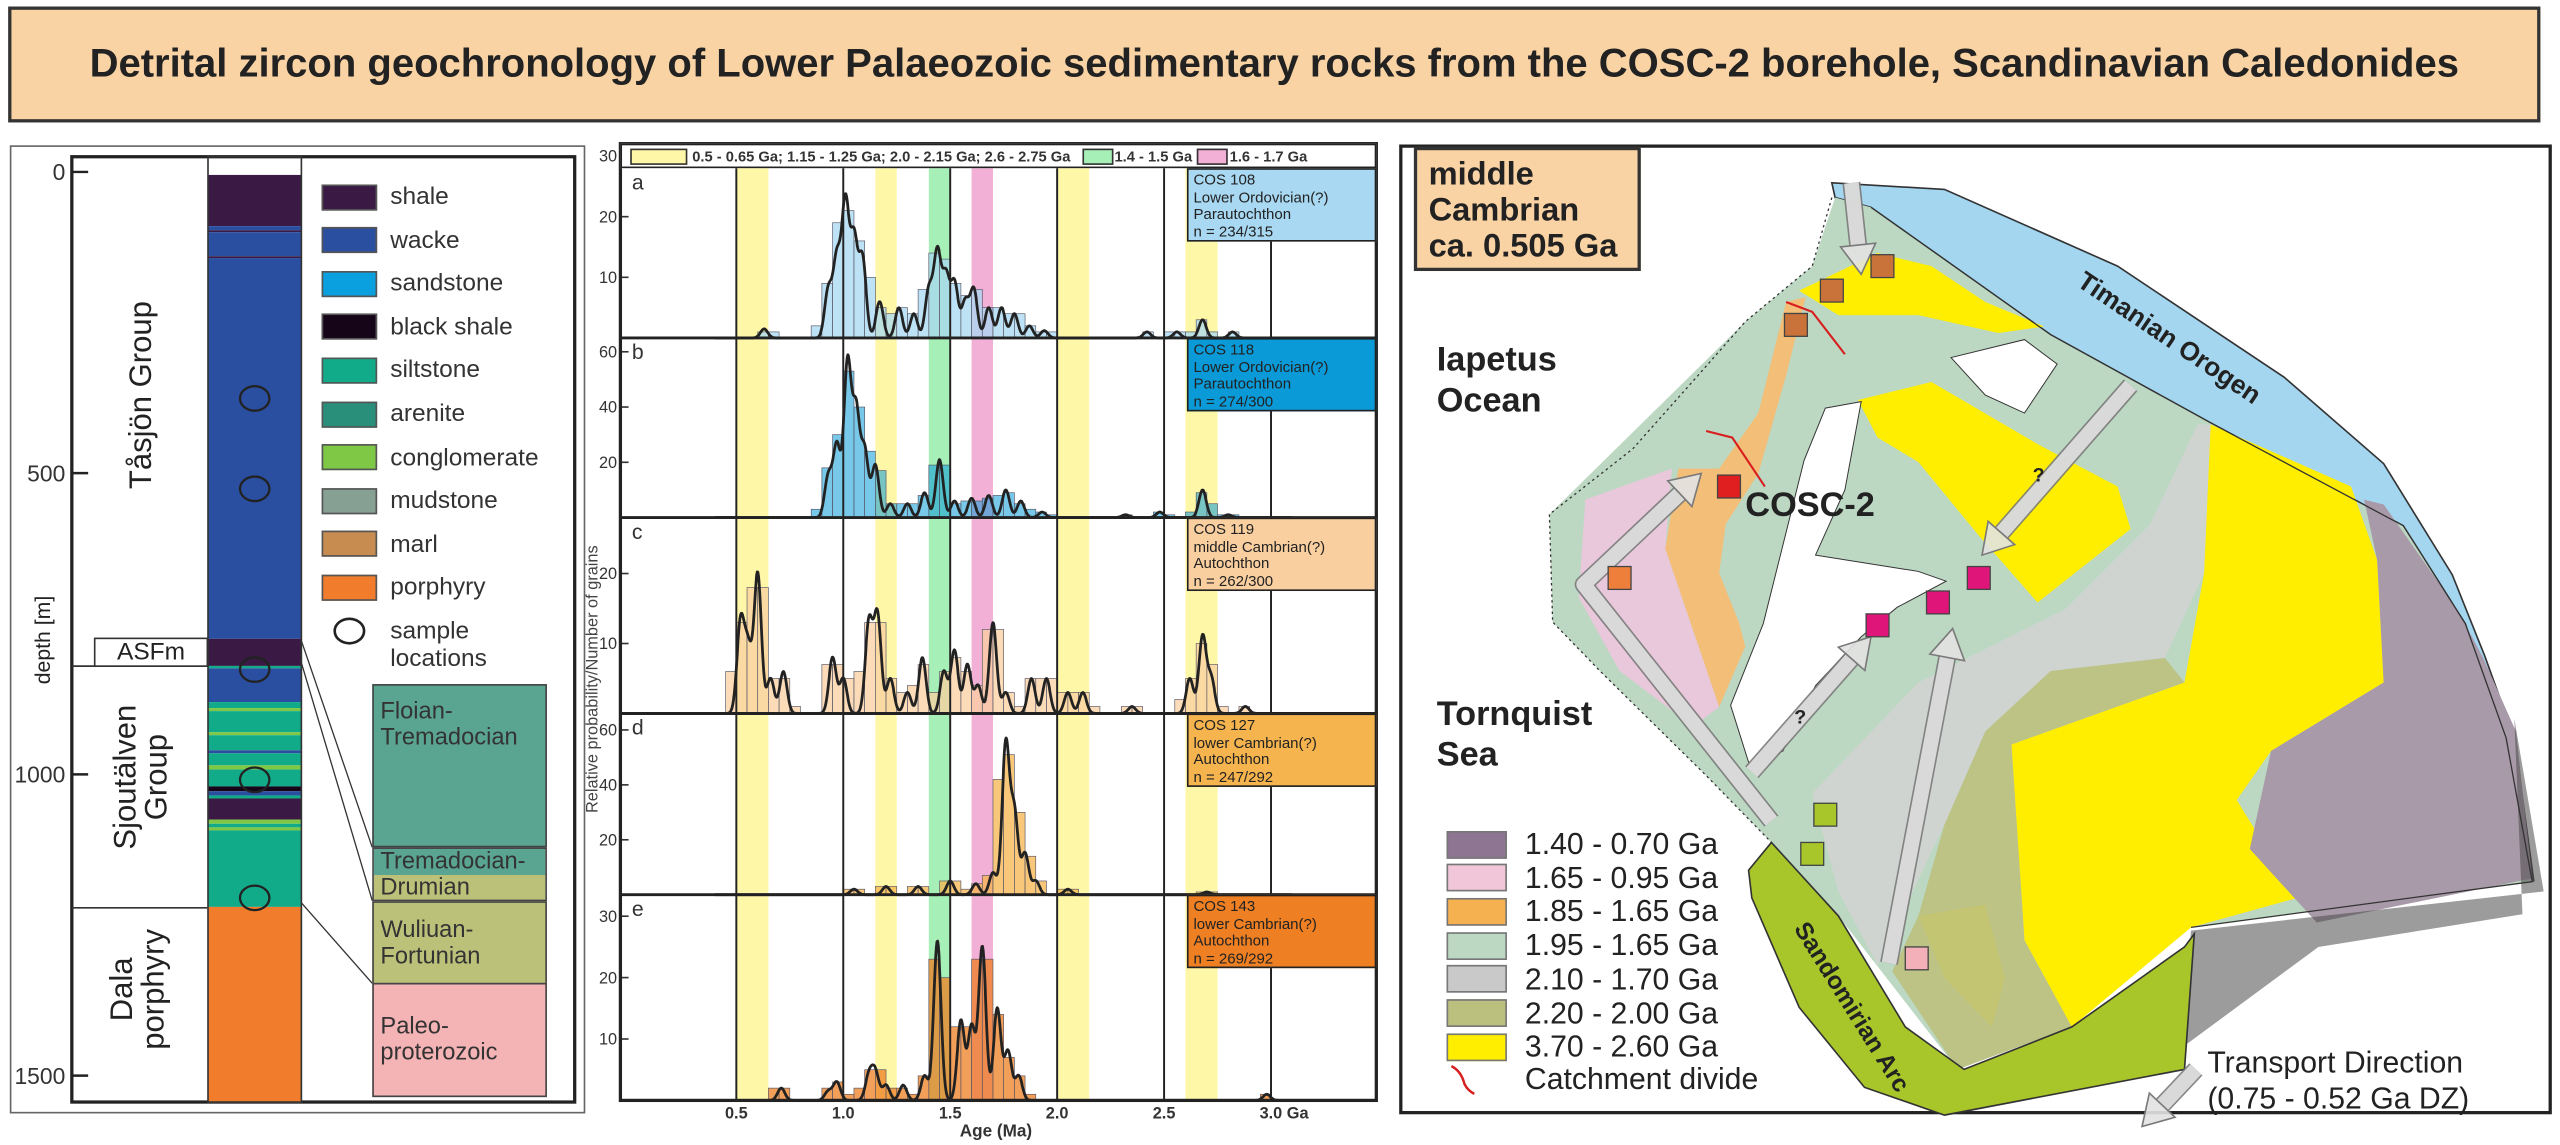 The height and width of the screenshot is (1145, 2560). Describe the element at coordinates (2335, 1062) in the screenshot. I see `label-line: Transport Direction` at that location.